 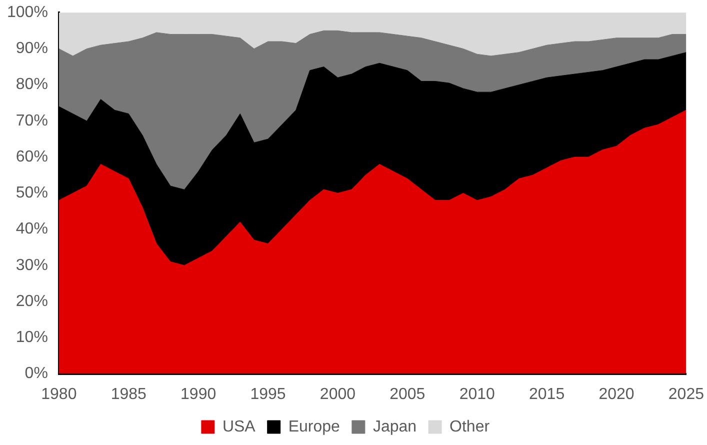 I want to click on y-tick-label: 80%, so click(x=32, y=85).